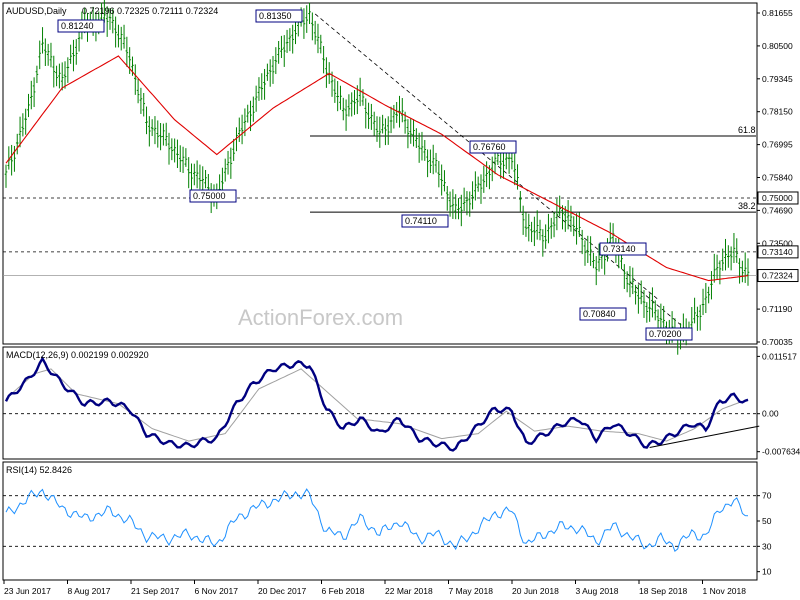 This screenshot has width=800, height=600. What do you see at coordinates (217, 591) in the screenshot?
I see `x-tick-label: 6 Nov 2017` at bounding box center [217, 591].